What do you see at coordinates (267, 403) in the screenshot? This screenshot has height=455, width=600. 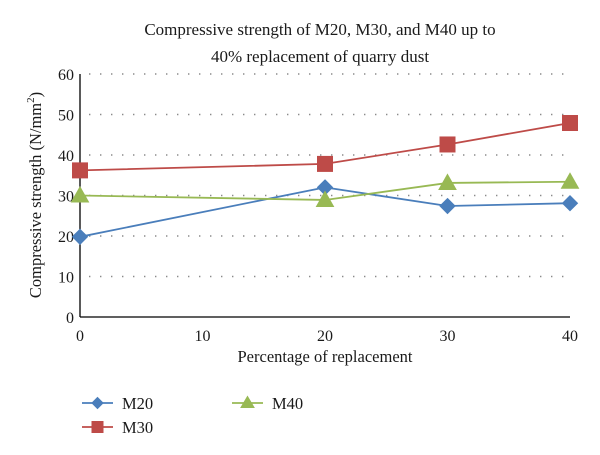 I see `legend-item-m40: M40` at bounding box center [267, 403].